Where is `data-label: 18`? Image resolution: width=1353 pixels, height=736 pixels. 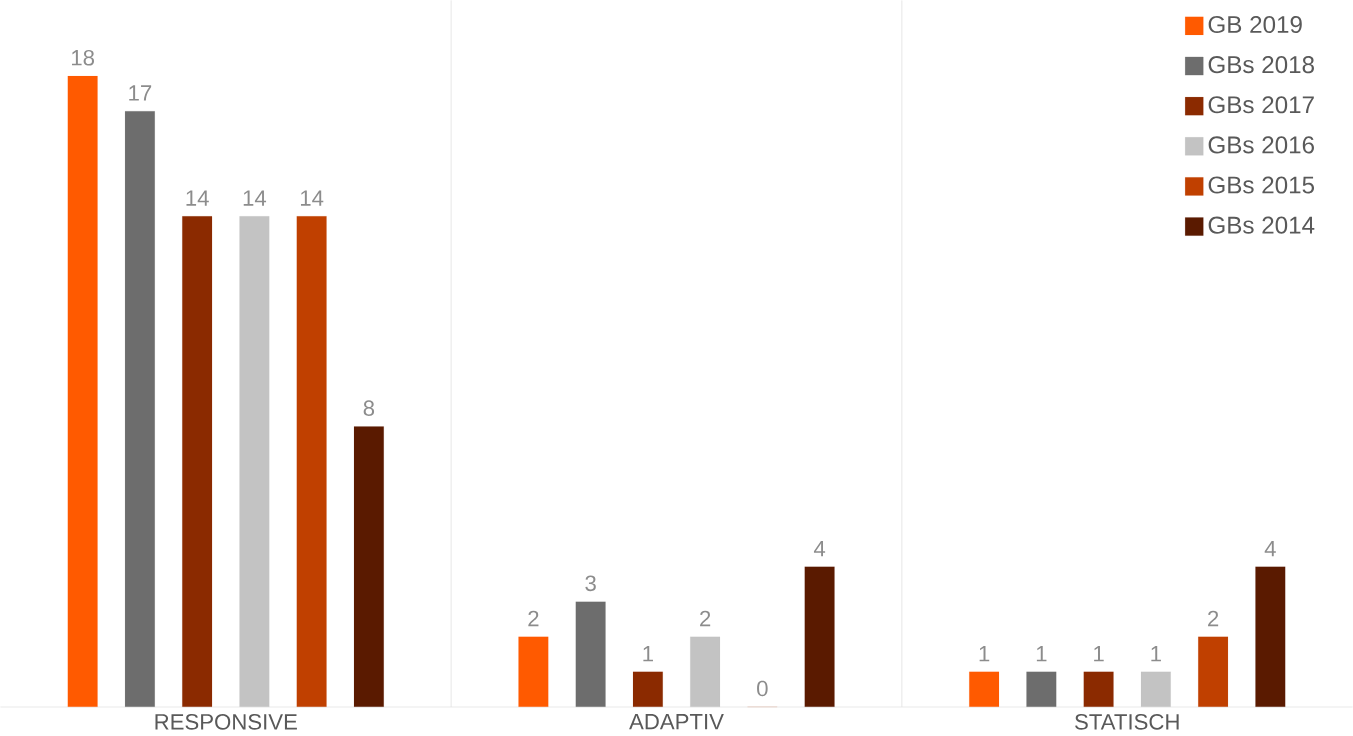
data-label: 18 is located at coordinates (83, 57).